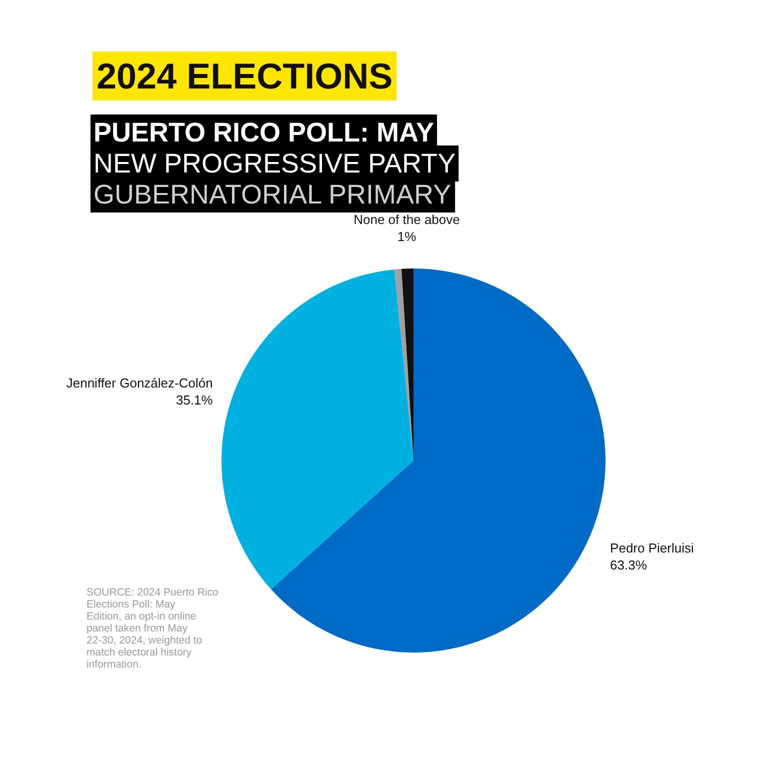  Describe the element at coordinates (652, 548) in the screenshot. I see `slice-label: Pedro Pierluisi` at that location.